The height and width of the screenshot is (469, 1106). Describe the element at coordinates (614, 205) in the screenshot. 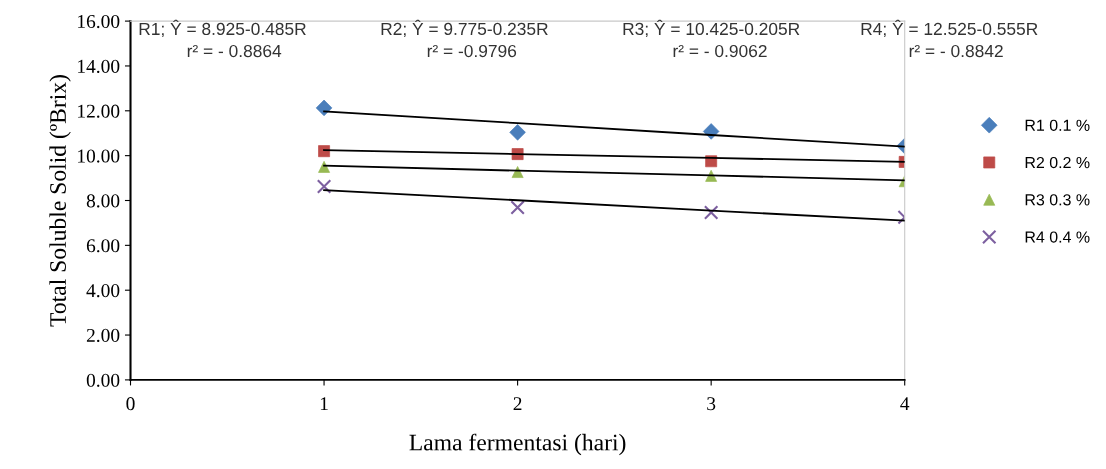

I see `line-series` at that location.